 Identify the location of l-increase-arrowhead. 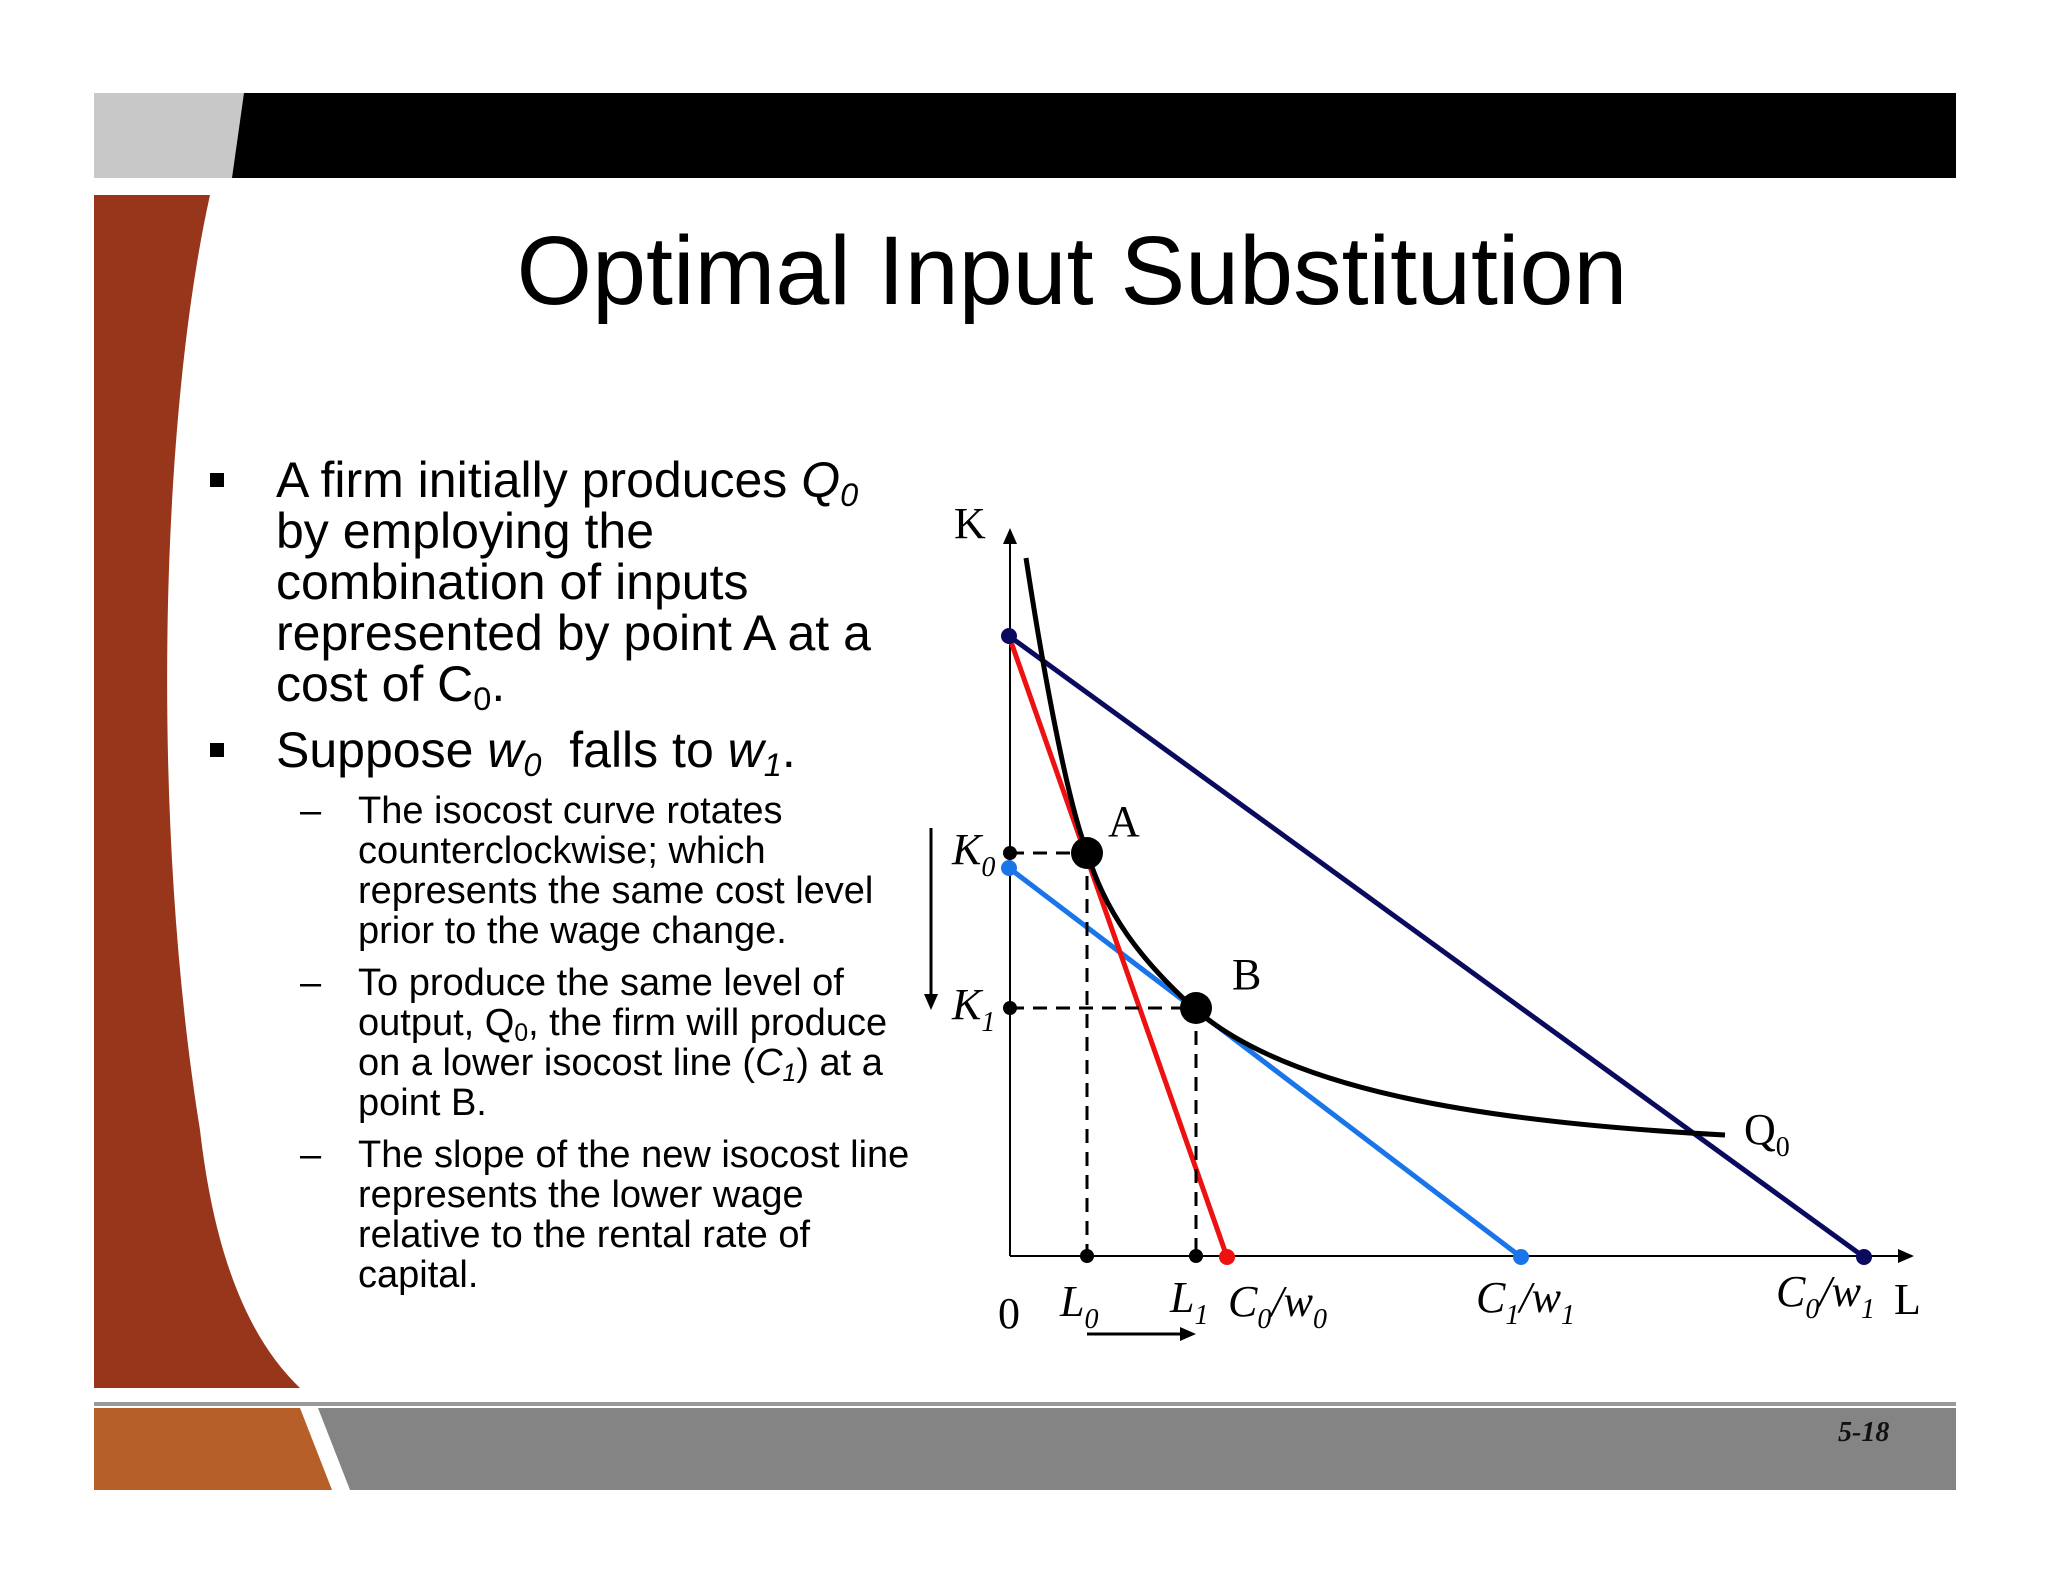
(1188, 1334).